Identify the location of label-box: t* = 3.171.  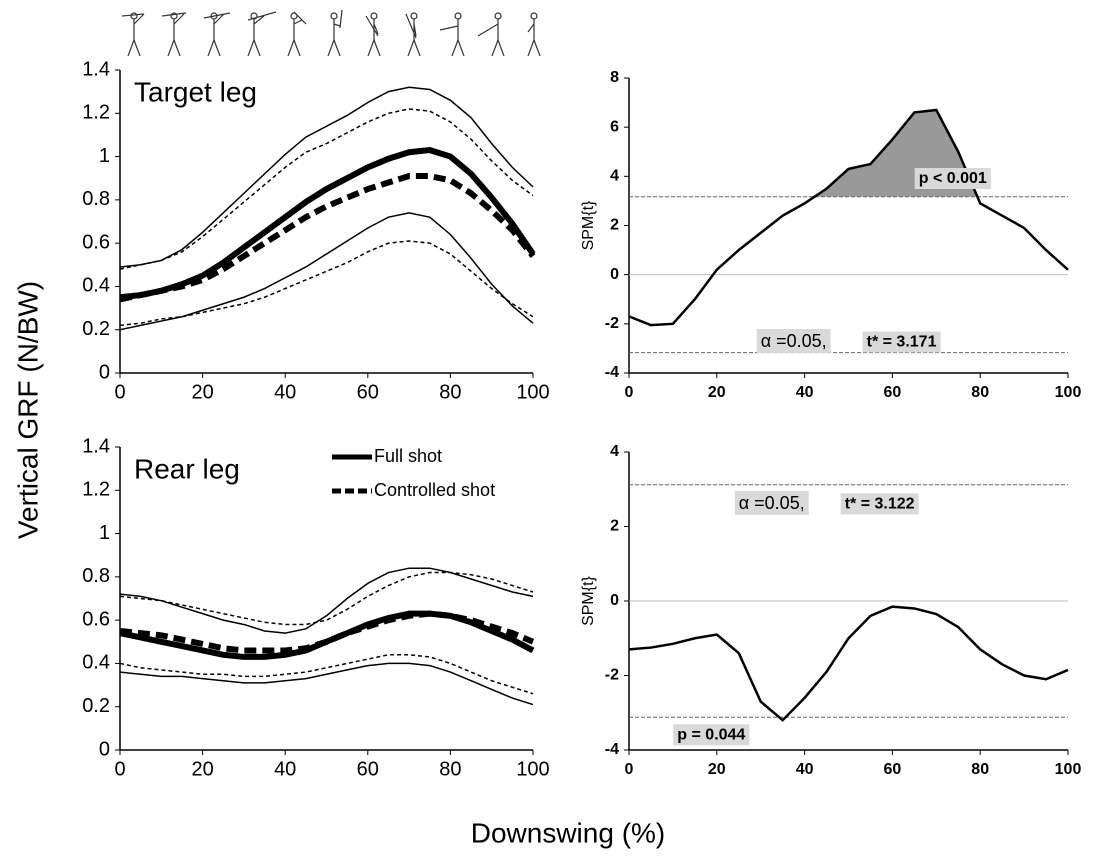
(901, 342).